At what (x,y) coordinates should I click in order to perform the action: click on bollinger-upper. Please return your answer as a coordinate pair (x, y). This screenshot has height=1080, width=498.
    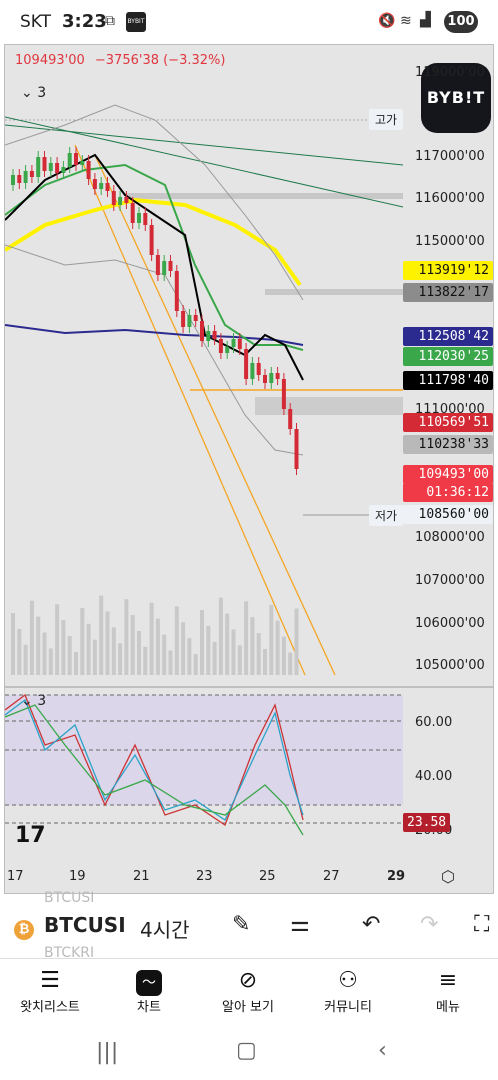
    Looking at the image, I should click on (154, 202).